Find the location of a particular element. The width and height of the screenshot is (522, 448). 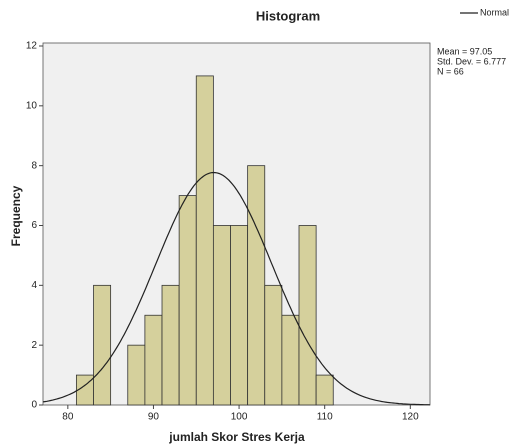

y-axis-label: Frequency is located at coordinates (16, 215).